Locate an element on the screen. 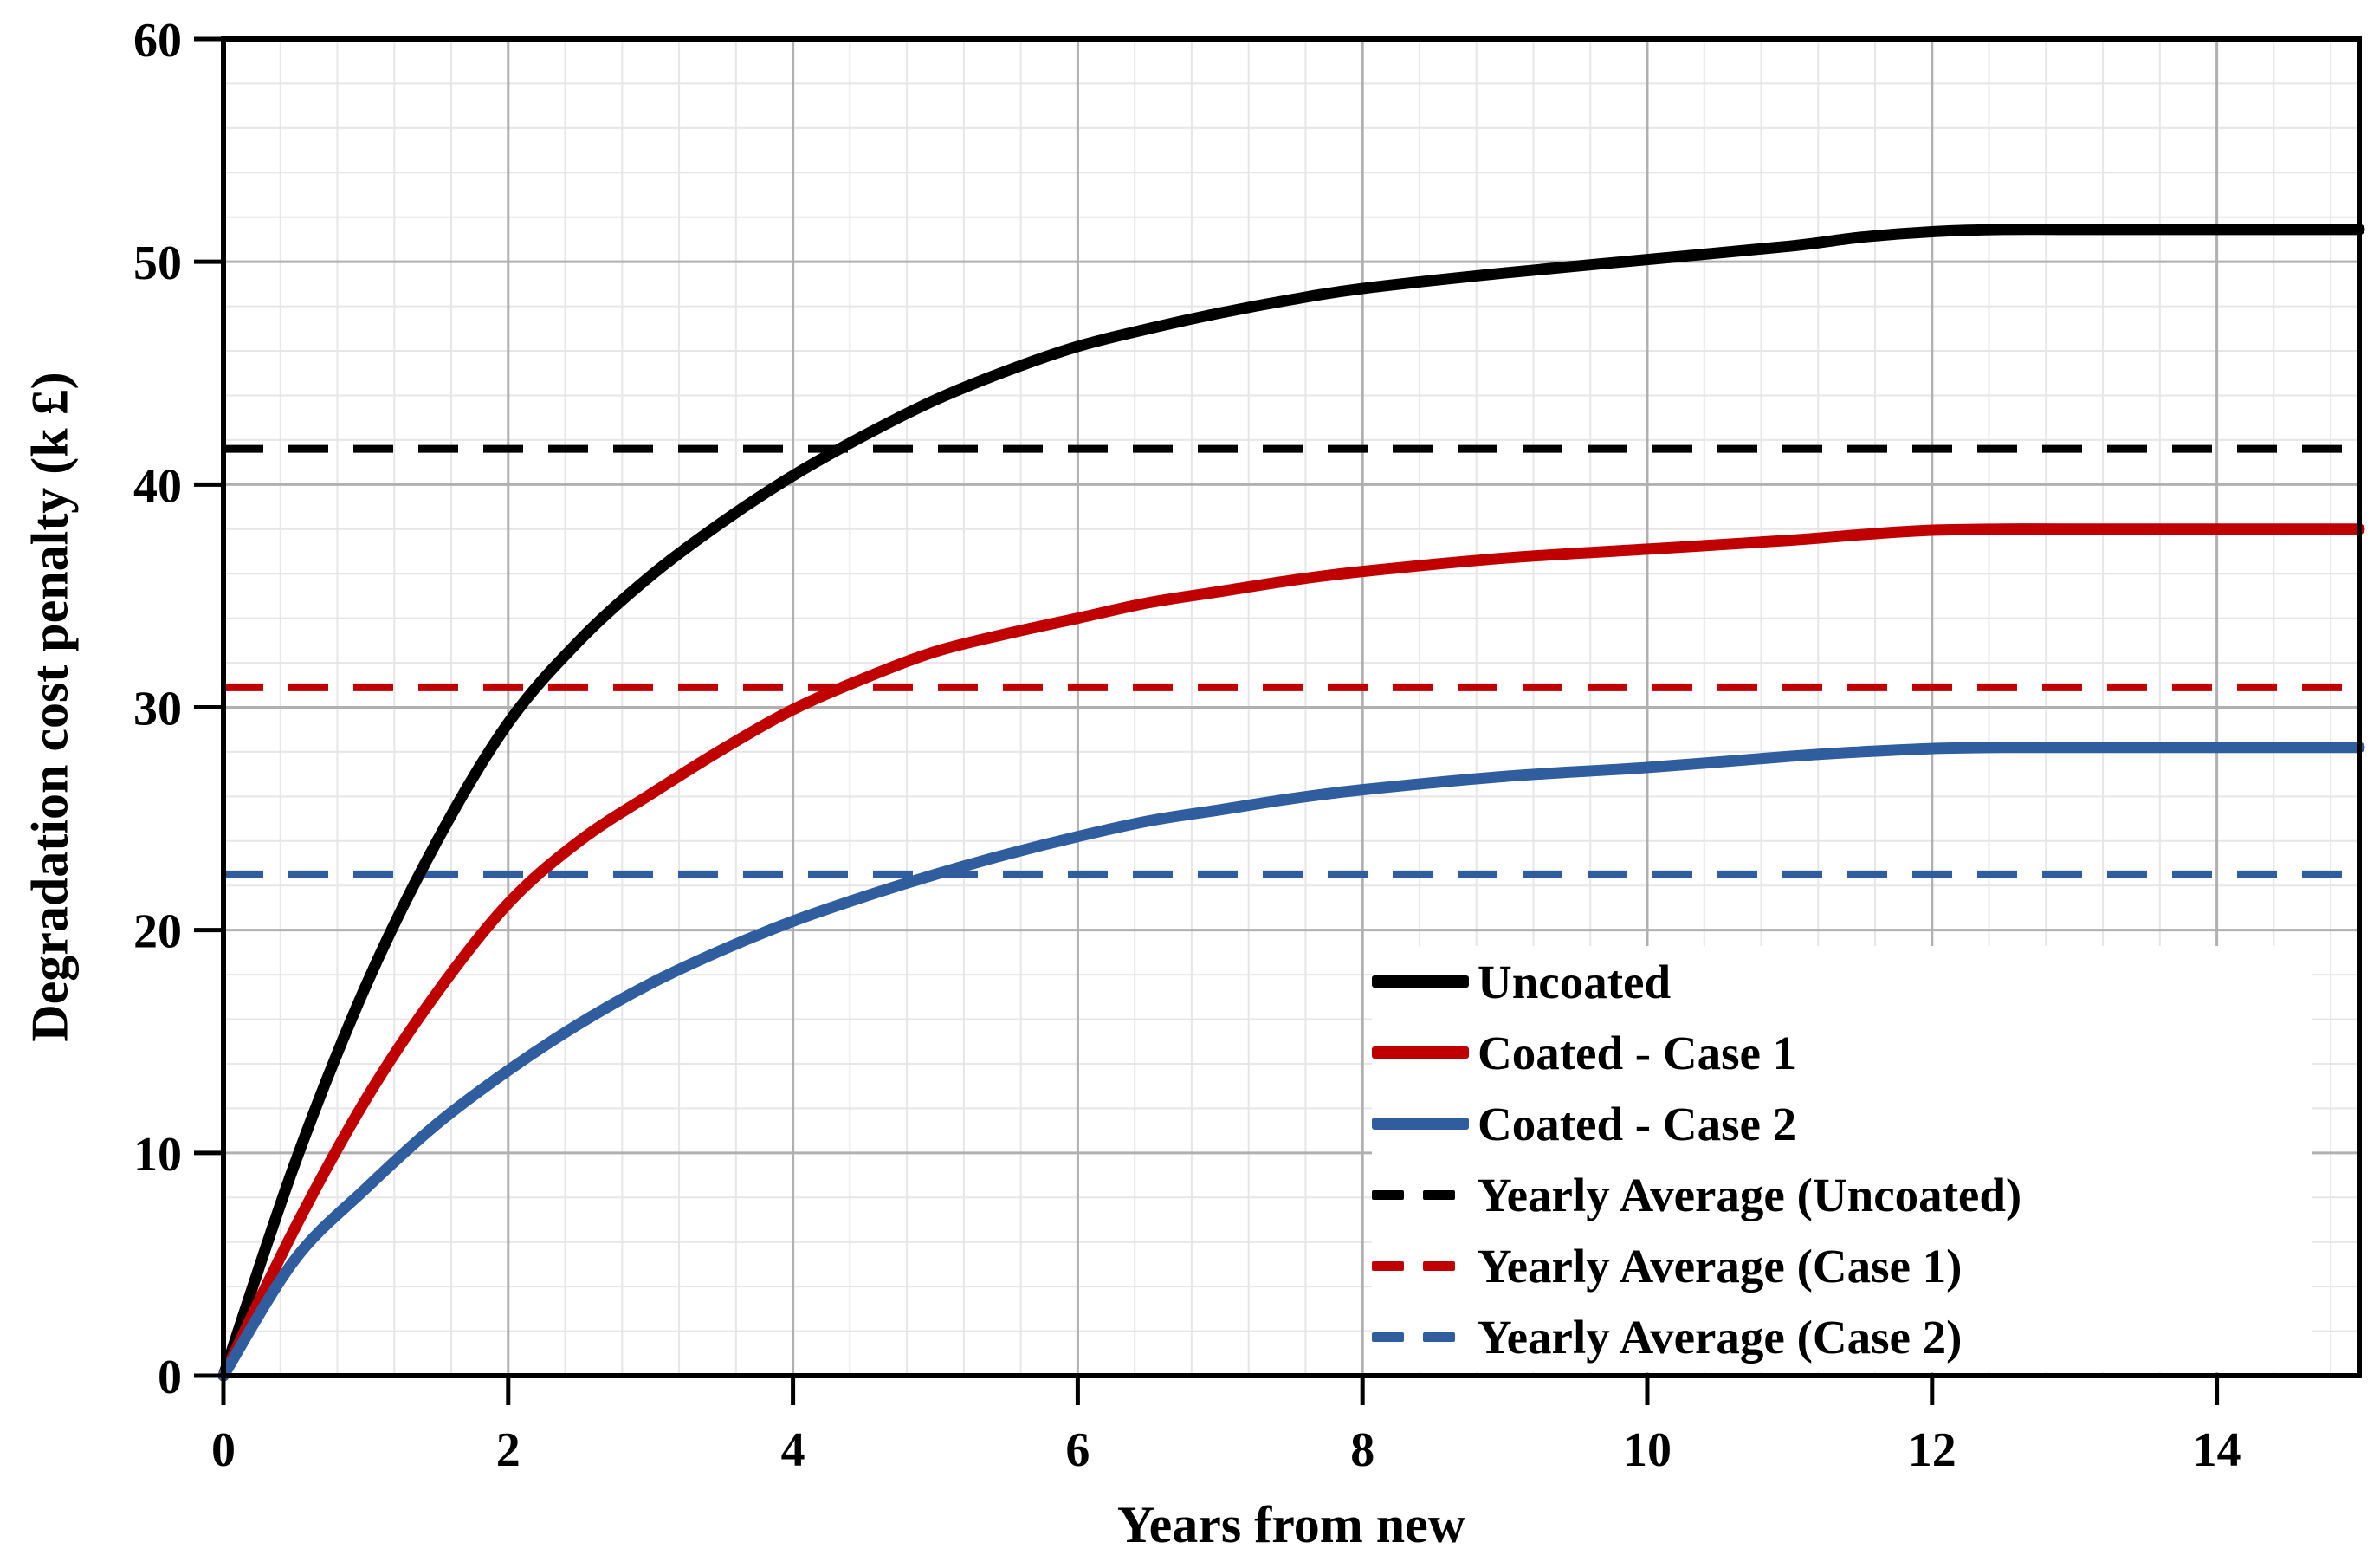 This screenshot has width=2380, height=1568. legend-label: Yearly Average (Uncoated) is located at coordinates (1750, 1194).